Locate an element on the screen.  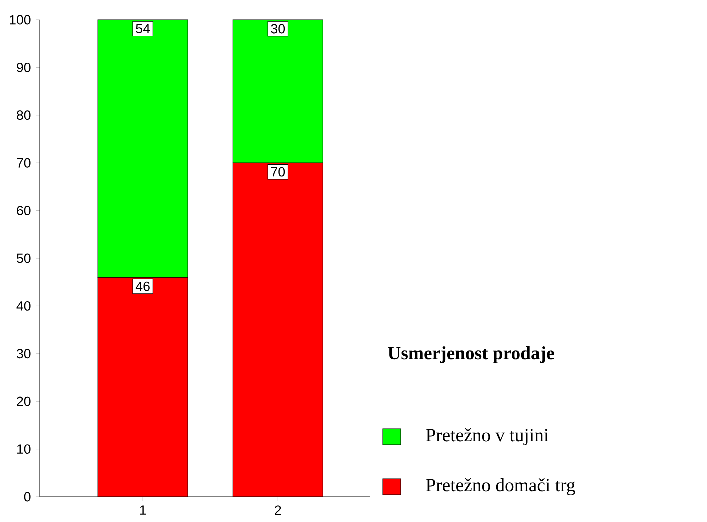
x-tick-label: 2 is located at coordinates (278, 511).